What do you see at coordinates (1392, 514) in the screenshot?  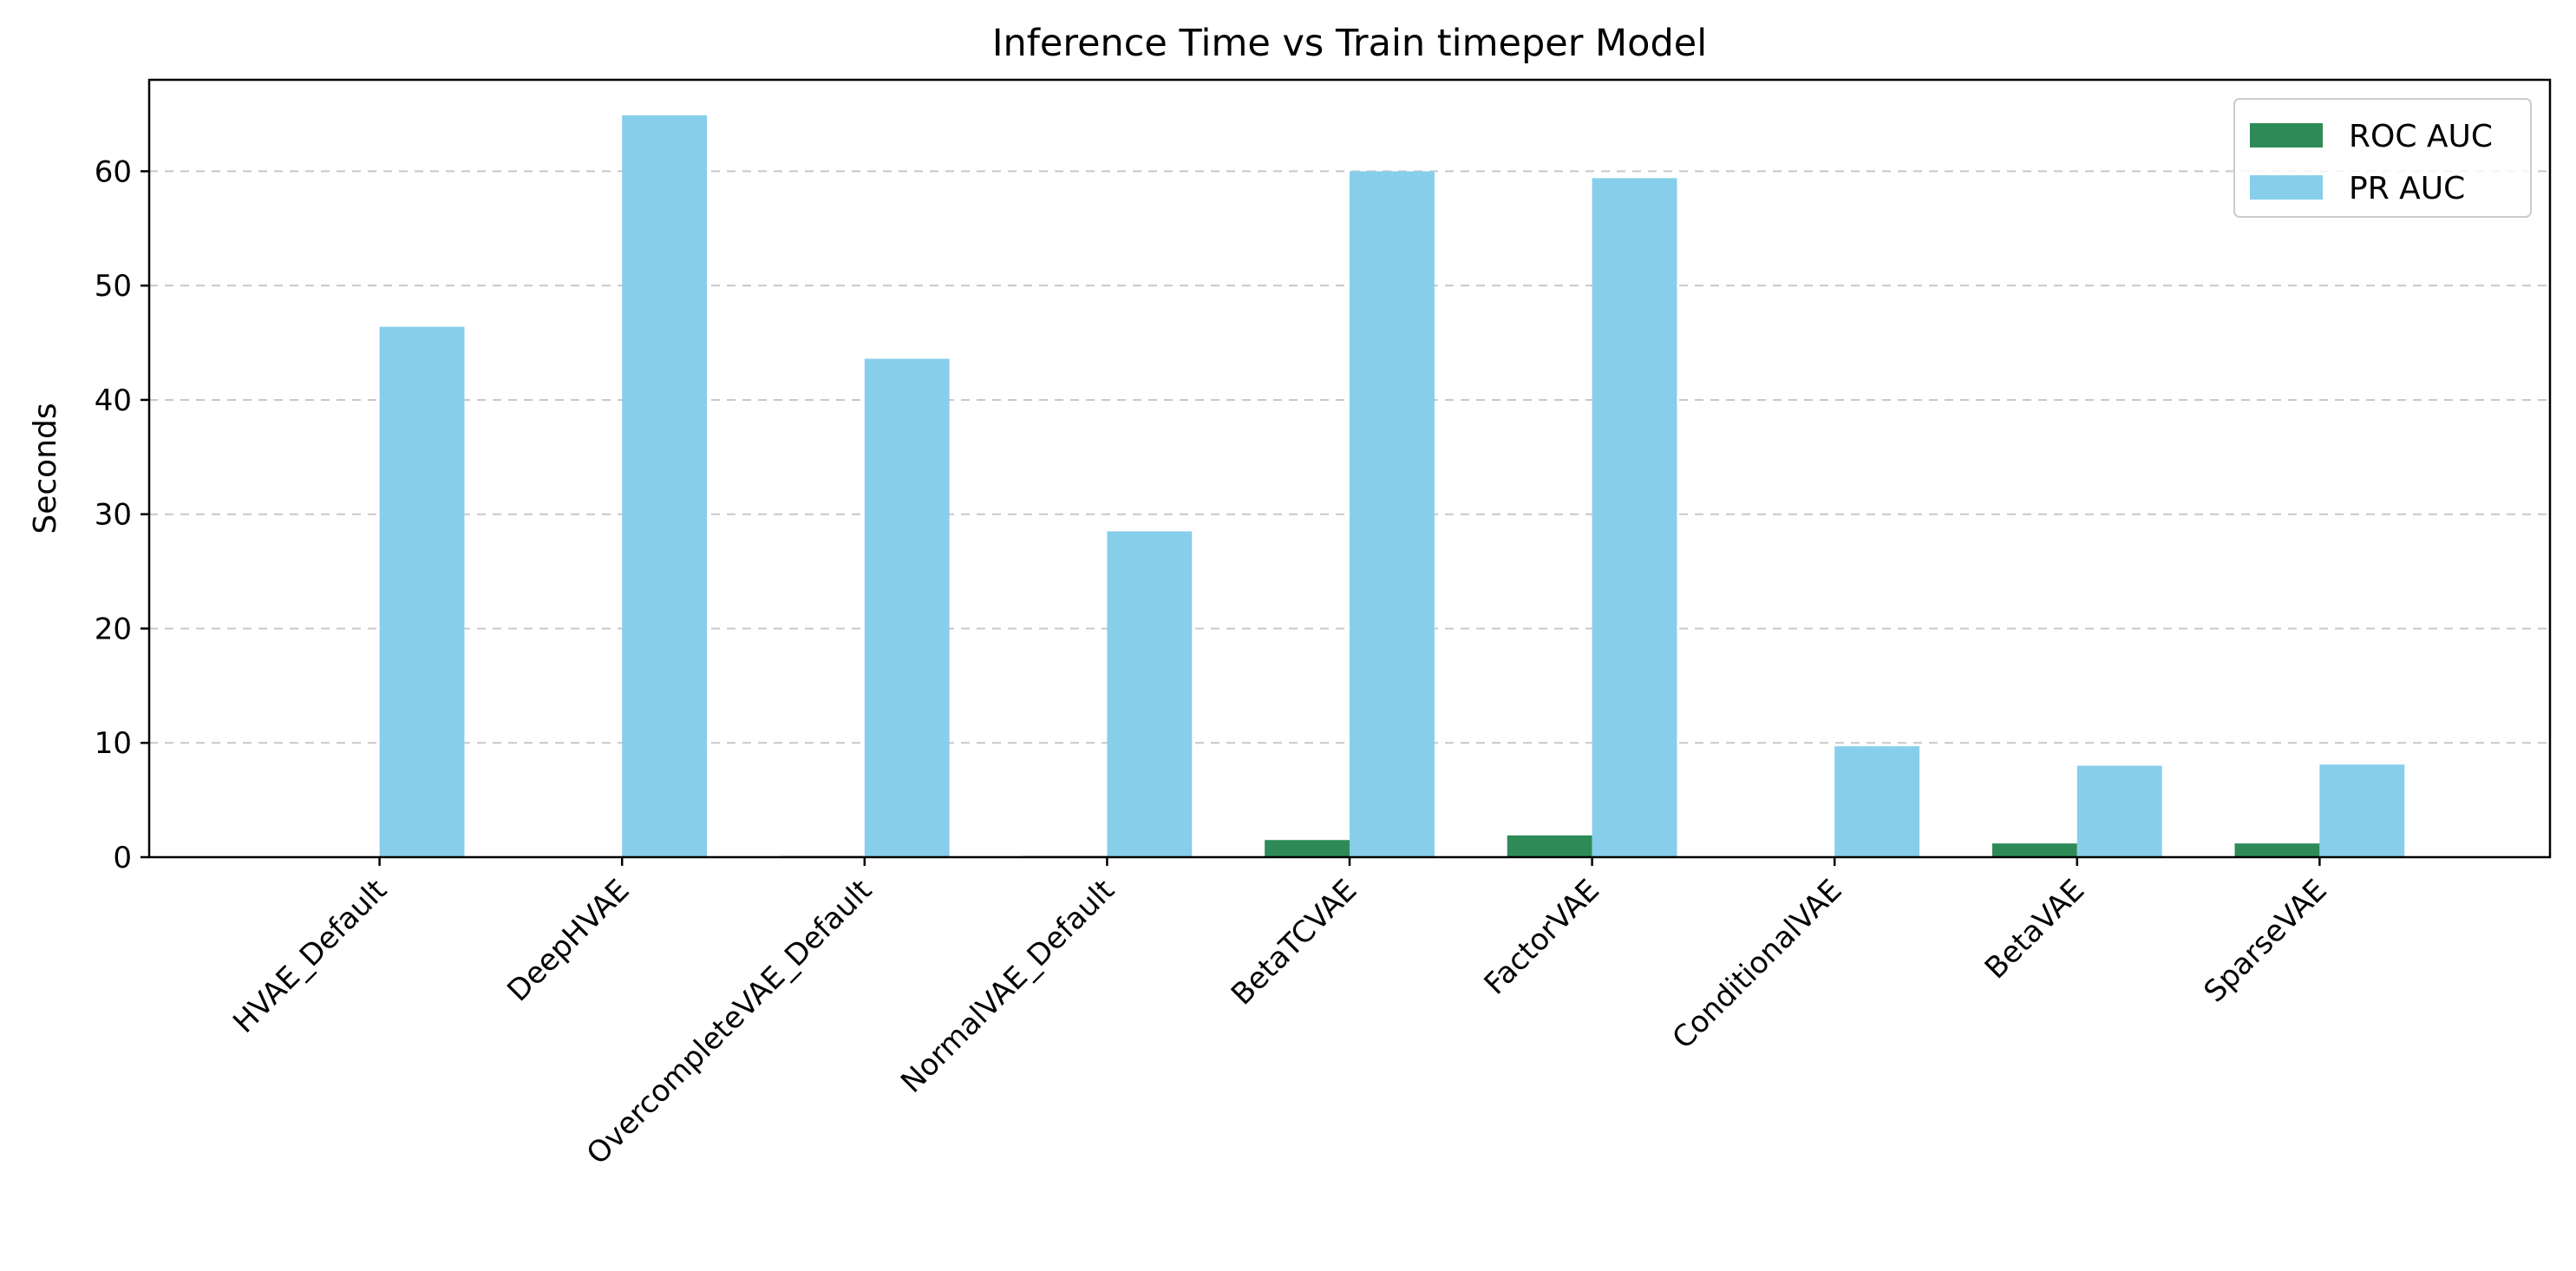 I see `bar-pr-auc-betatcvae` at bounding box center [1392, 514].